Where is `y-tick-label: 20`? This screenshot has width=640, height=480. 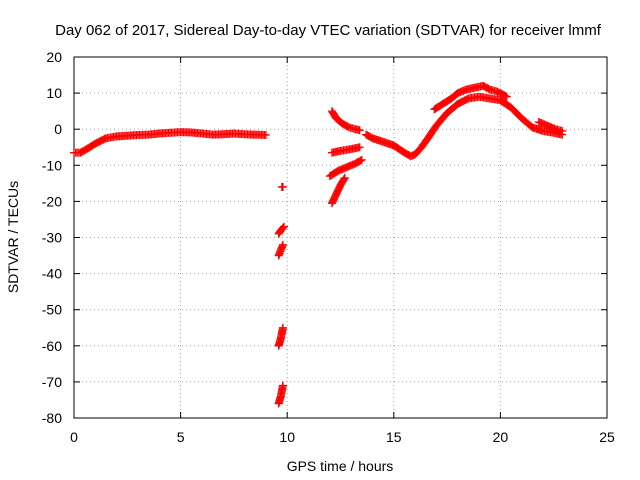 y-tick-label: 20 is located at coordinates (54, 57).